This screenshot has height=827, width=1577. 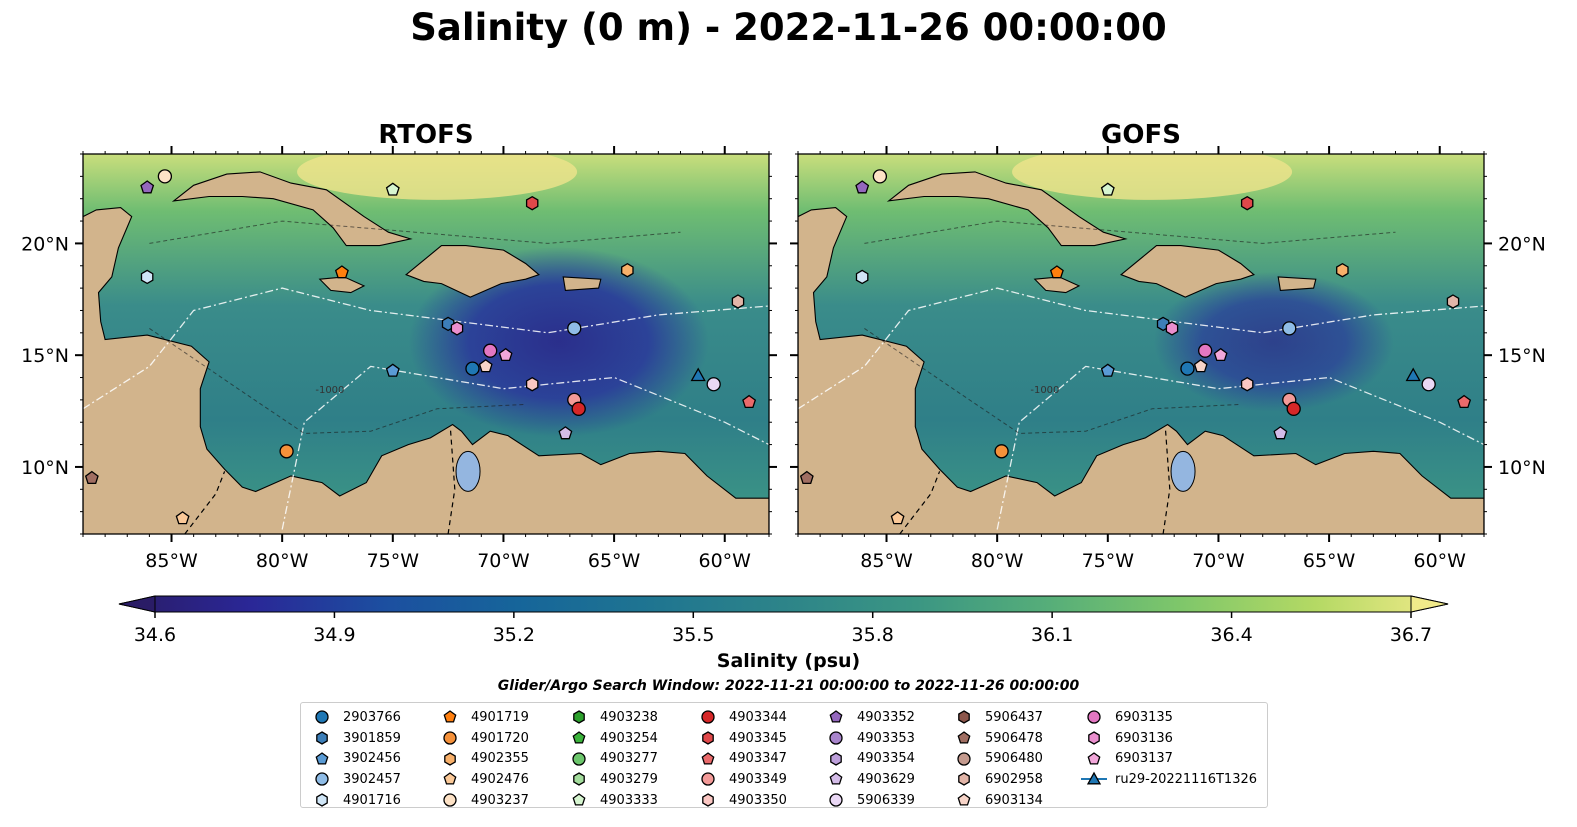 What do you see at coordinates (1144, 717) in the screenshot?
I see `legend-label: 6903135` at bounding box center [1144, 717].